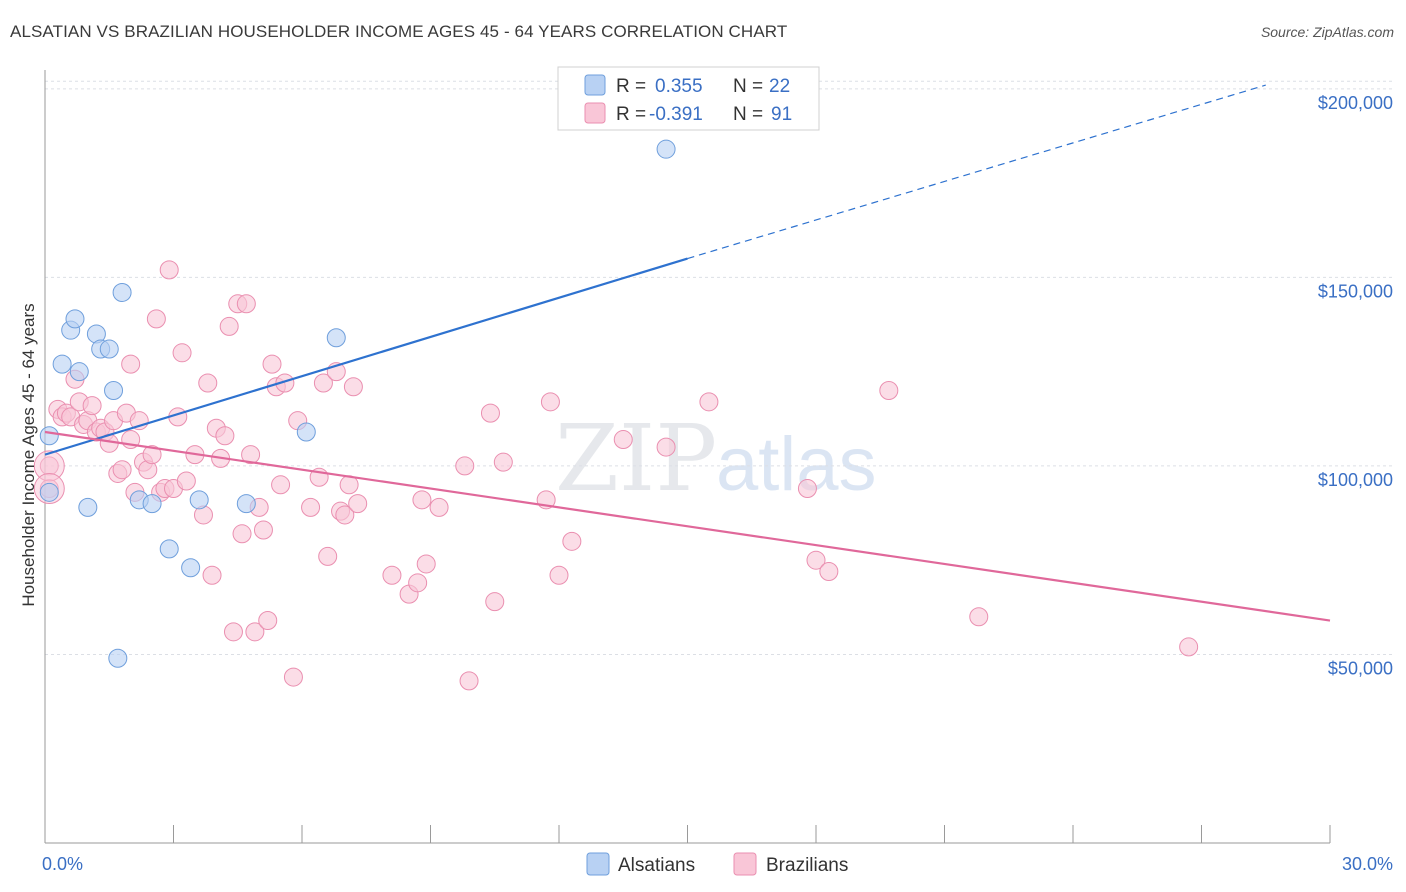  Describe the element at coordinates (595, 113) in the screenshot. I see `legend-swatch-brazilians` at that location.